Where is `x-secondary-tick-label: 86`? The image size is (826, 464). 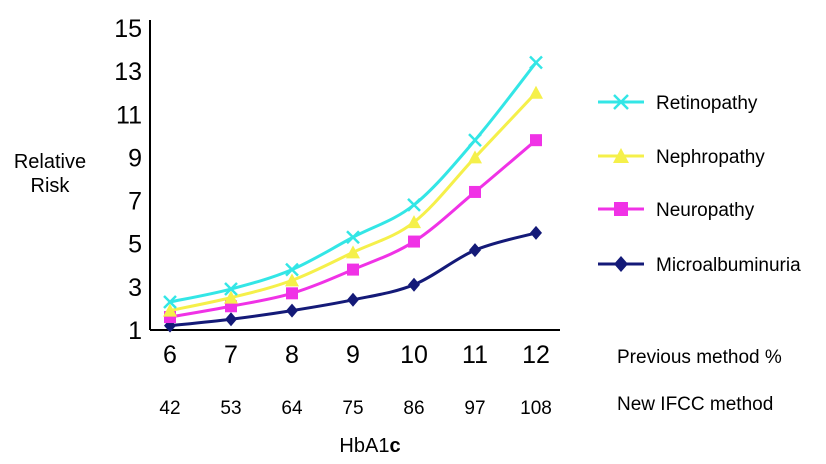 x-secondary-tick-label: 86 is located at coordinates (413, 408).